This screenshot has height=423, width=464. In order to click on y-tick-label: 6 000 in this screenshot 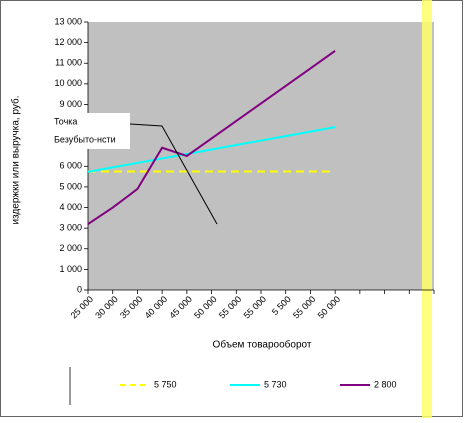, I will do `click(70, 166)`.